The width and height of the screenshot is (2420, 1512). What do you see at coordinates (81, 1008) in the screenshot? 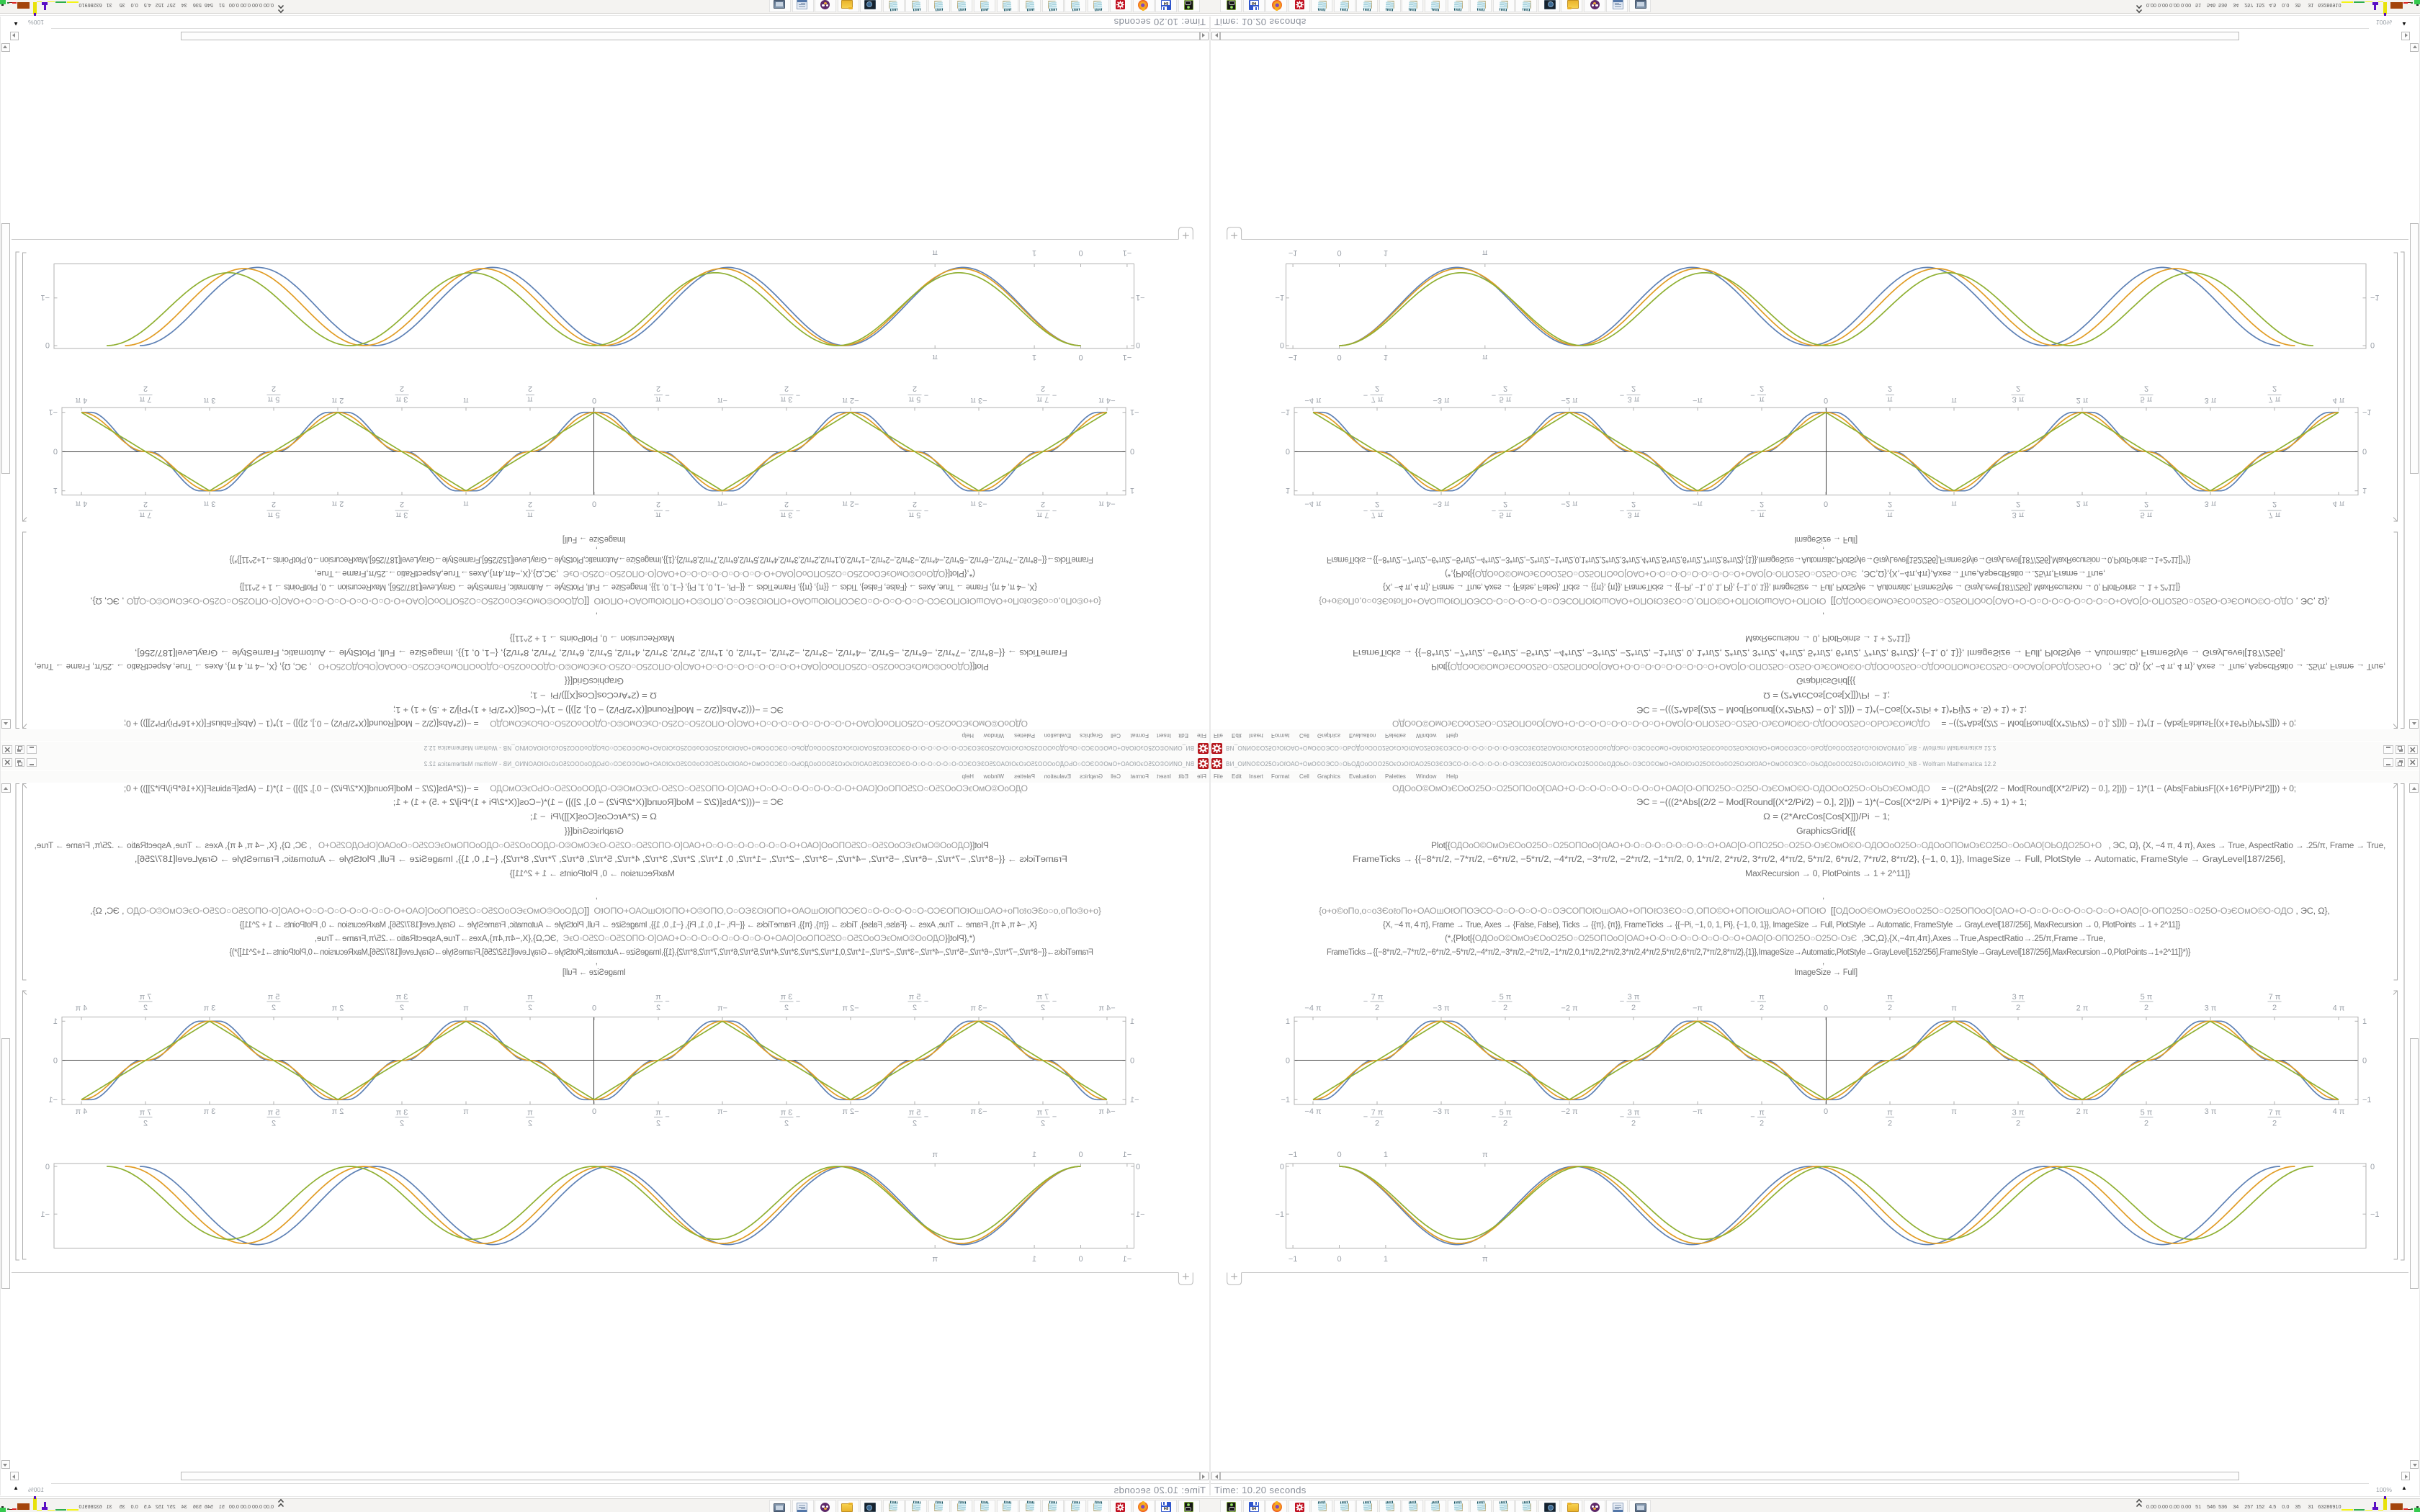
I see `svg-text: 4 π` at bounding box center [81, 1008].